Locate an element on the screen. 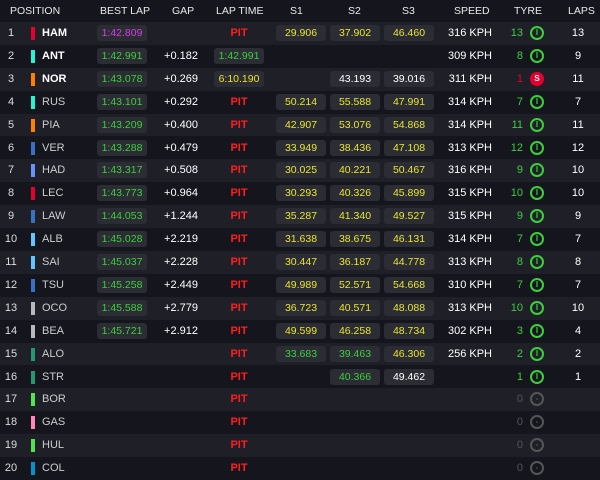 The height and width of the screenshot is (480, 600). sector-time: 29.906 is located at coordinates (301, 33).